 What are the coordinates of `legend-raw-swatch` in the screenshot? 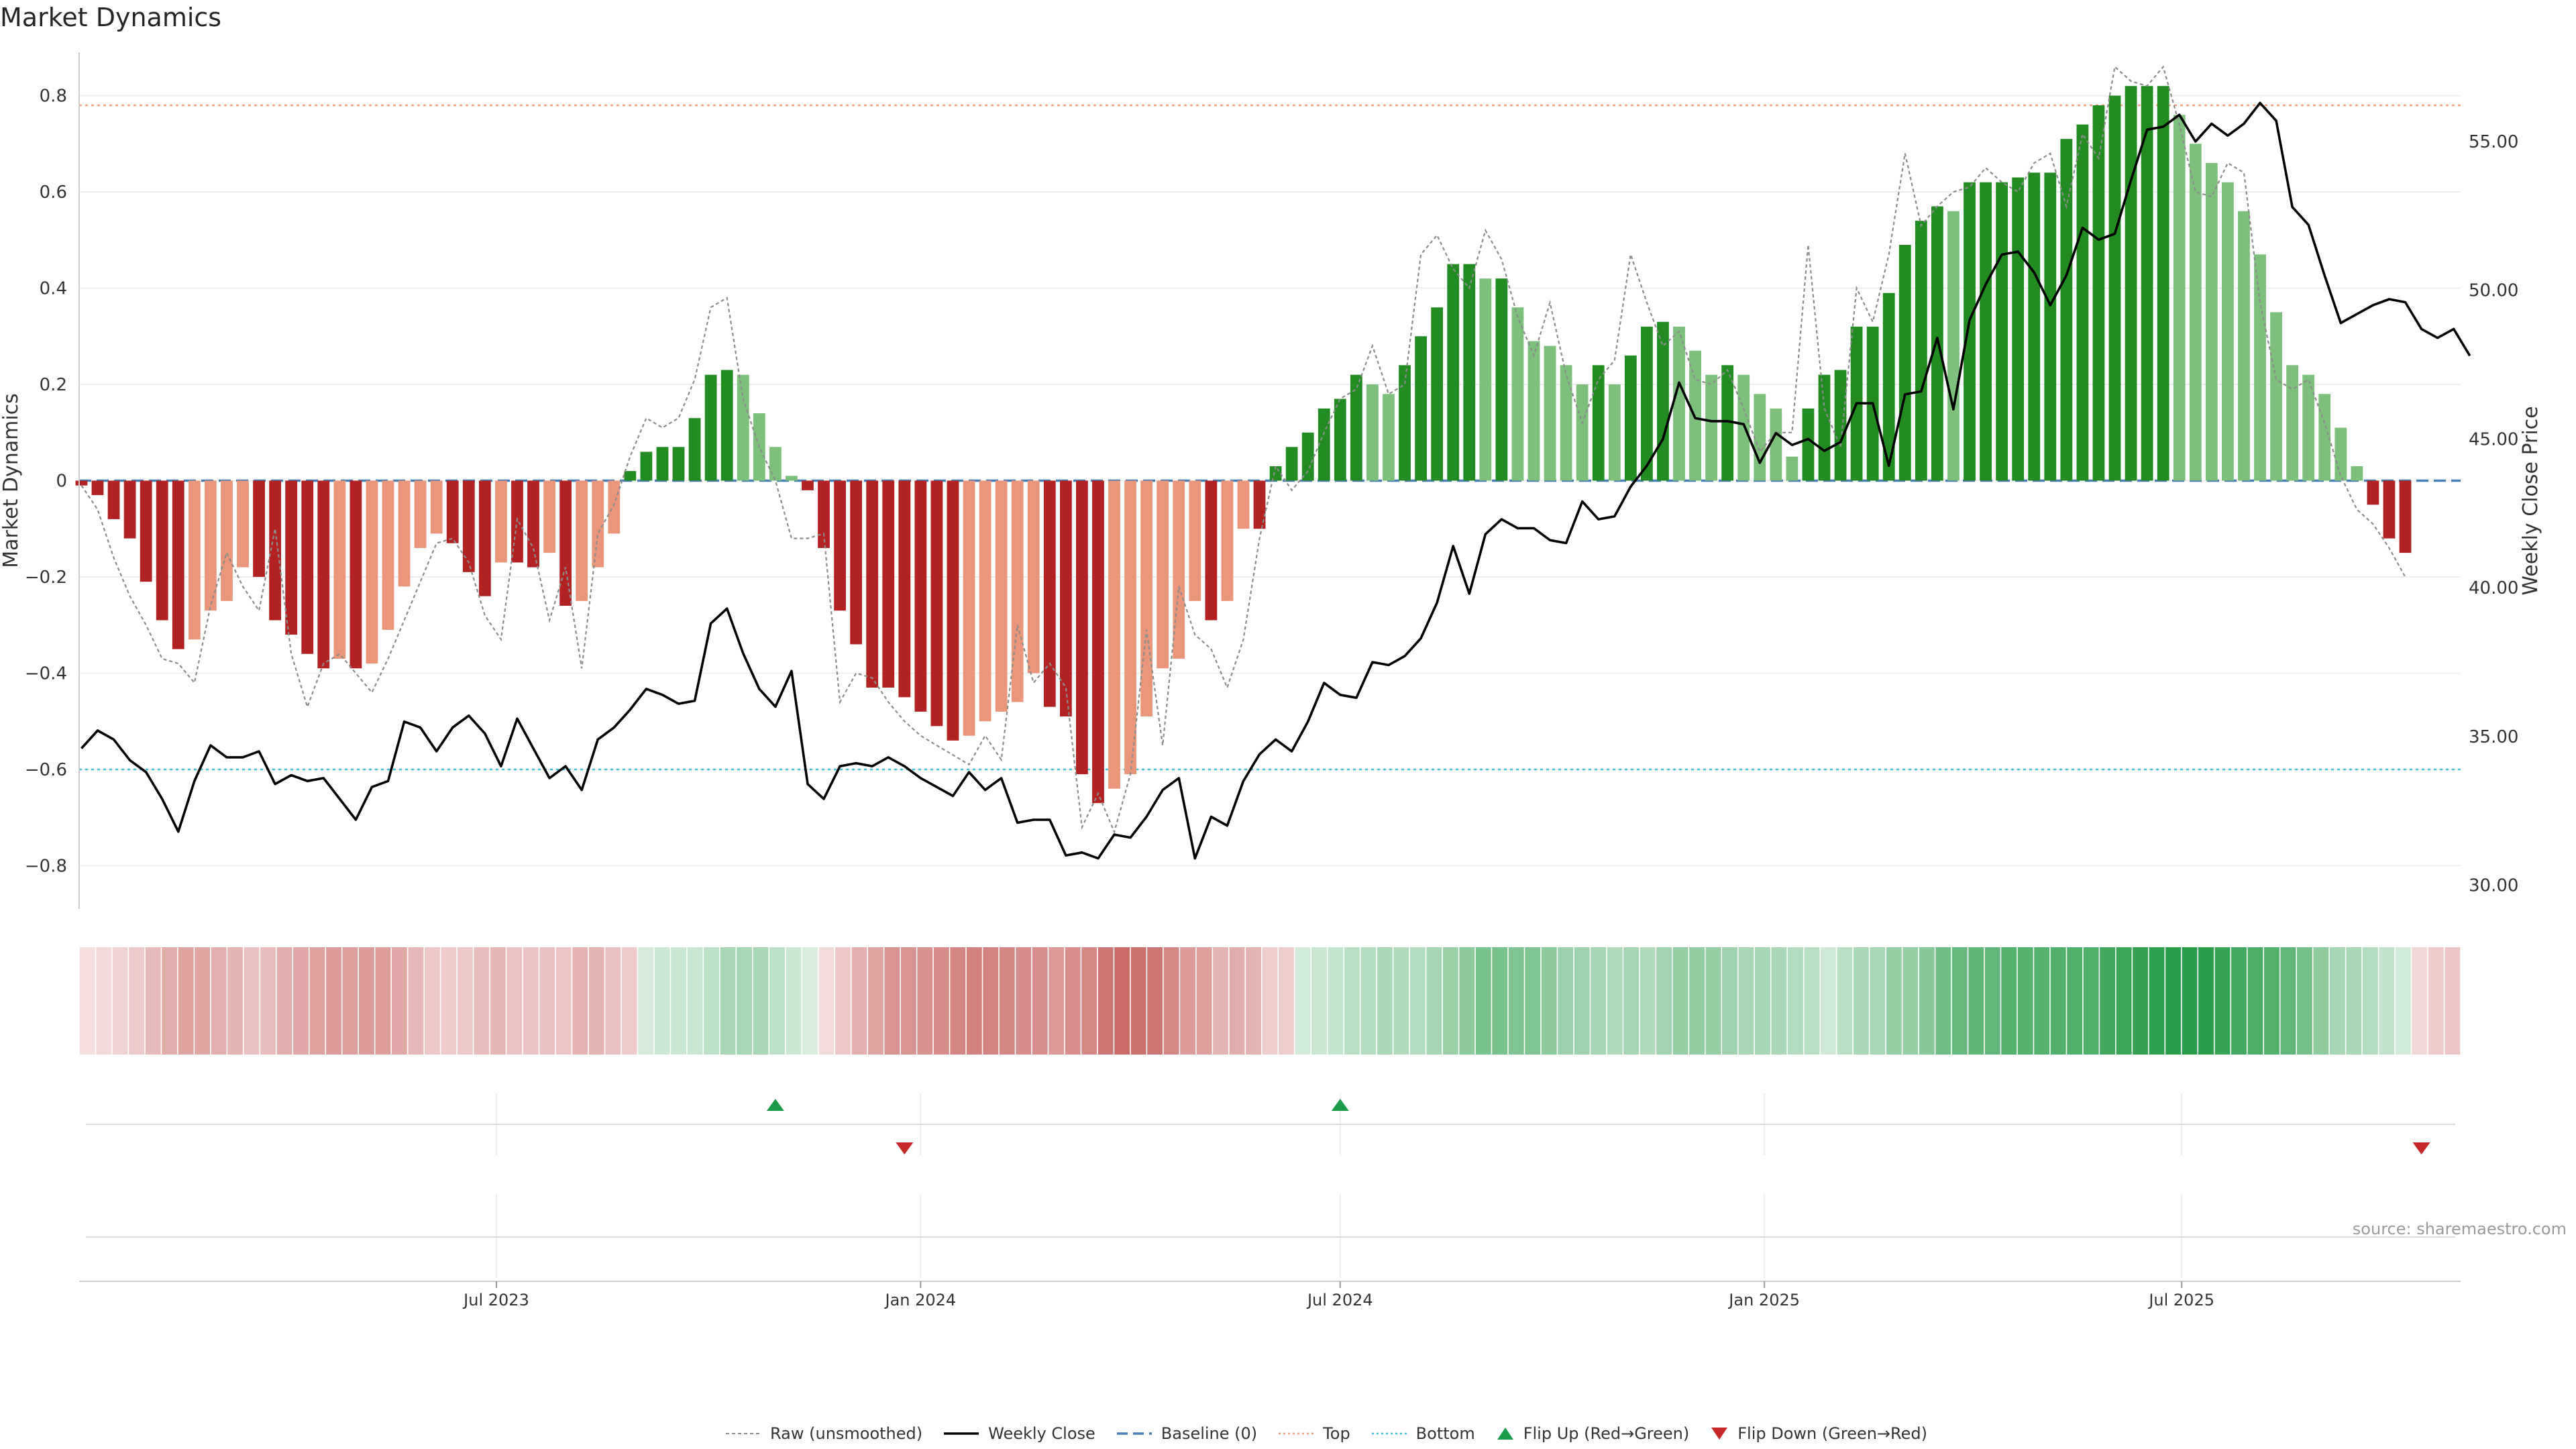 It's located at (743, 1433).